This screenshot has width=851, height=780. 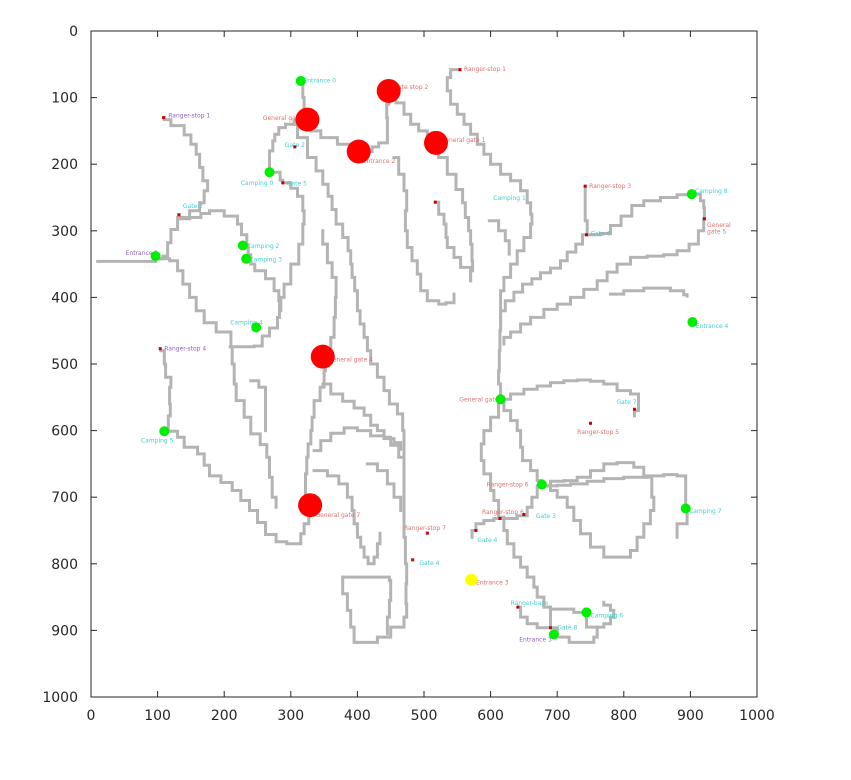 What do you see at coordinates (290, 716) in the screenshot?
I see `x-tick-label: 300` at bounding box center [290, 716].